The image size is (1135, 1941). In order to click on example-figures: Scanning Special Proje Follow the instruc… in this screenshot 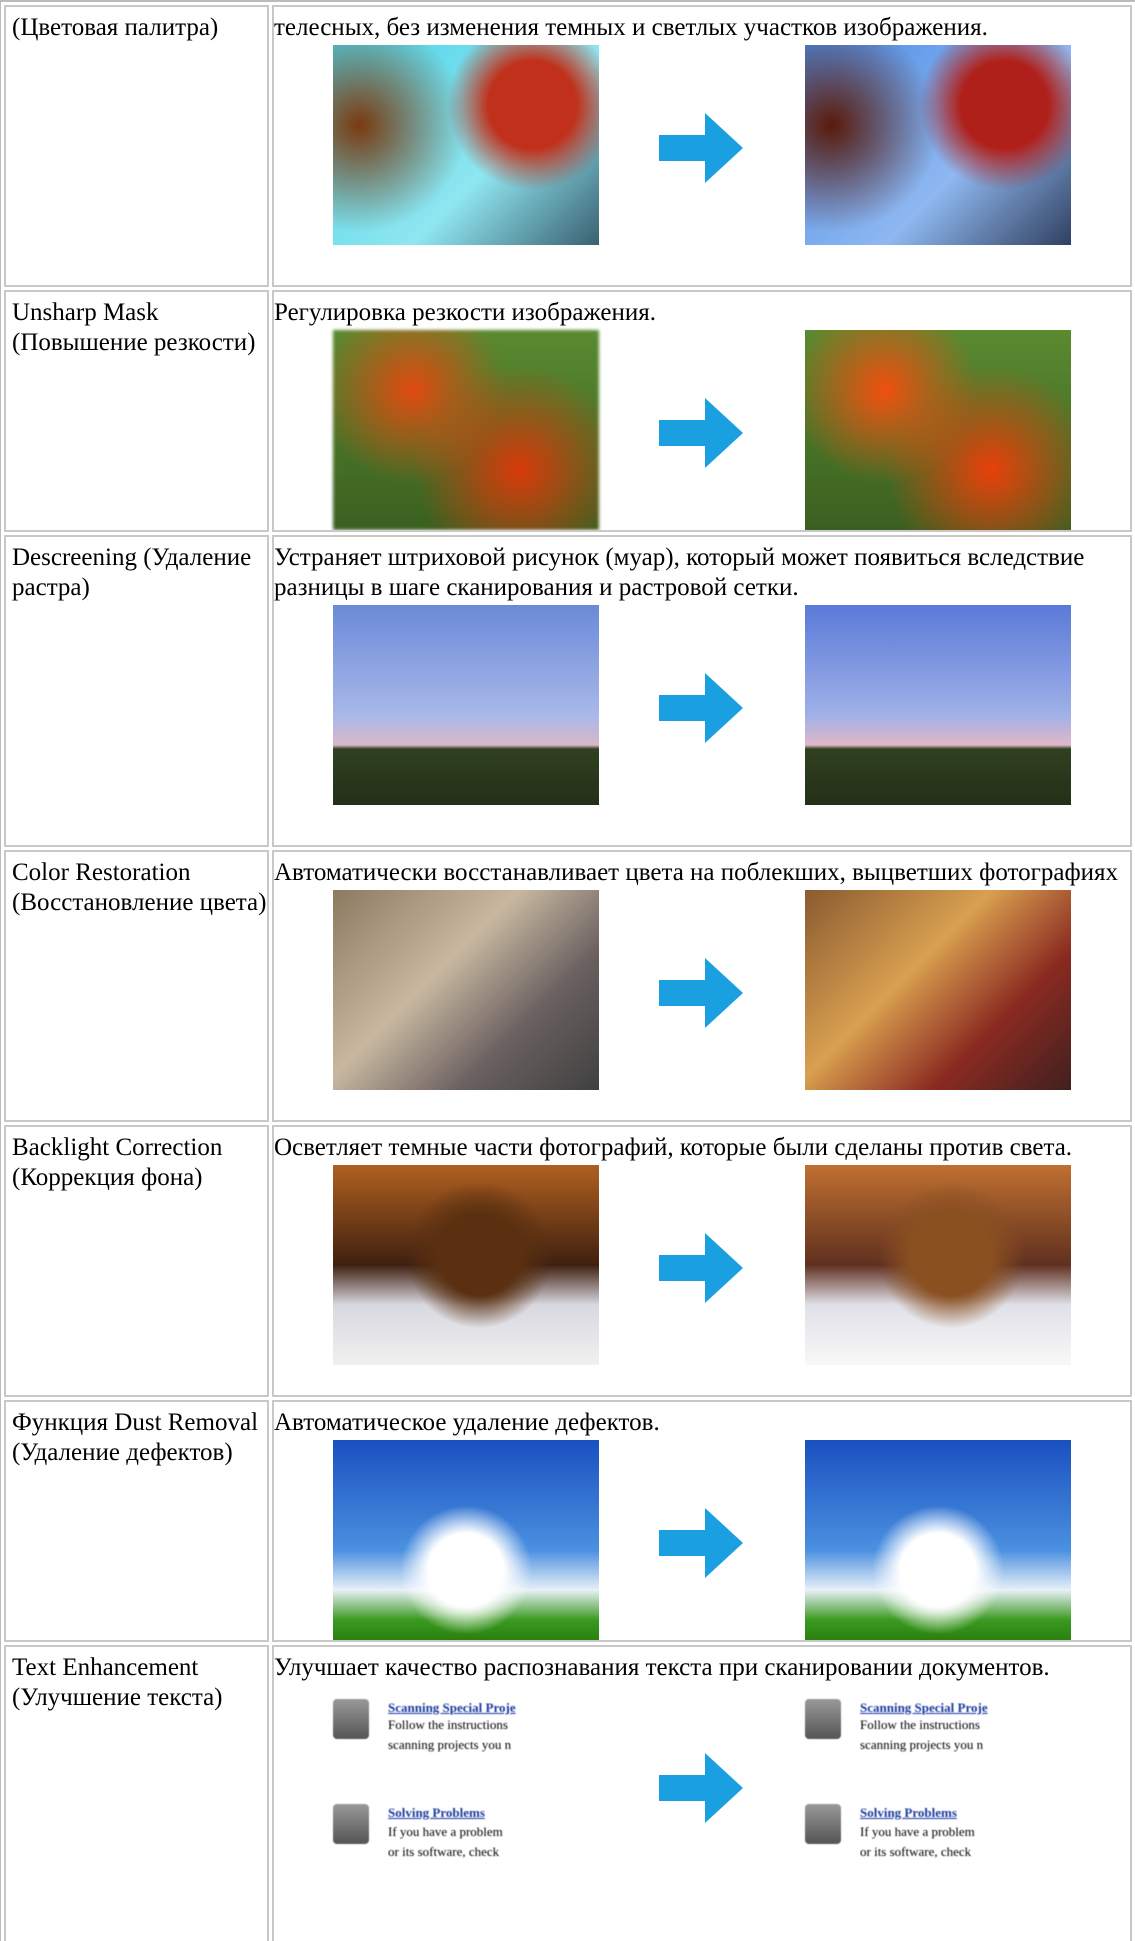, I will do `click(702, 1785)`.